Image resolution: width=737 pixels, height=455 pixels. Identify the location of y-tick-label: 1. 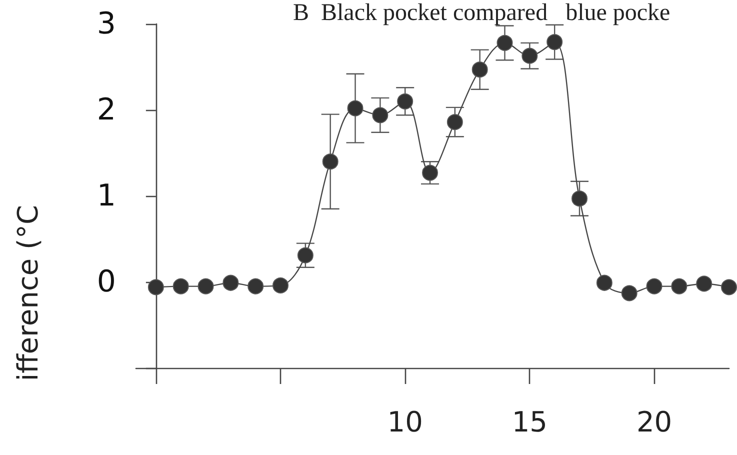
(106, 196).